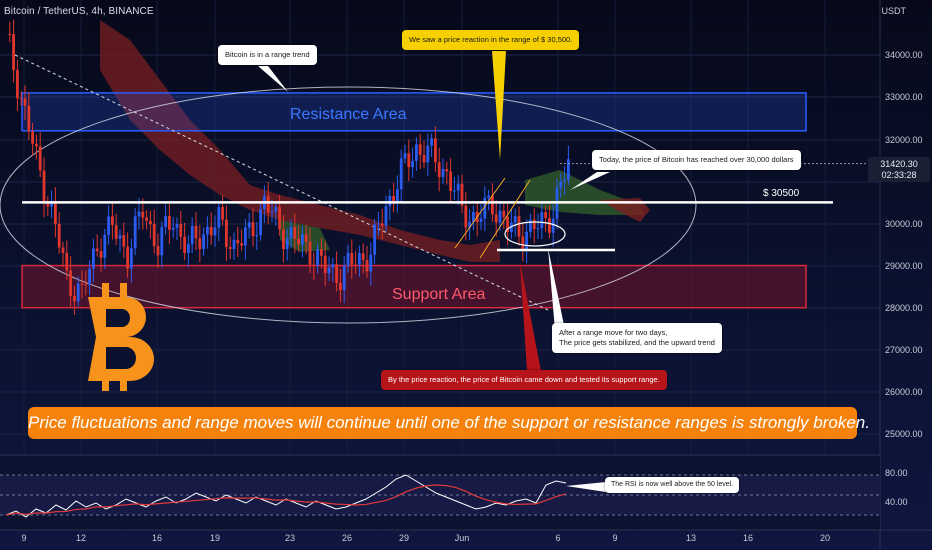  I want to click on callout-rsi: The RSI is now well above the 50 level., so click(672, 485).